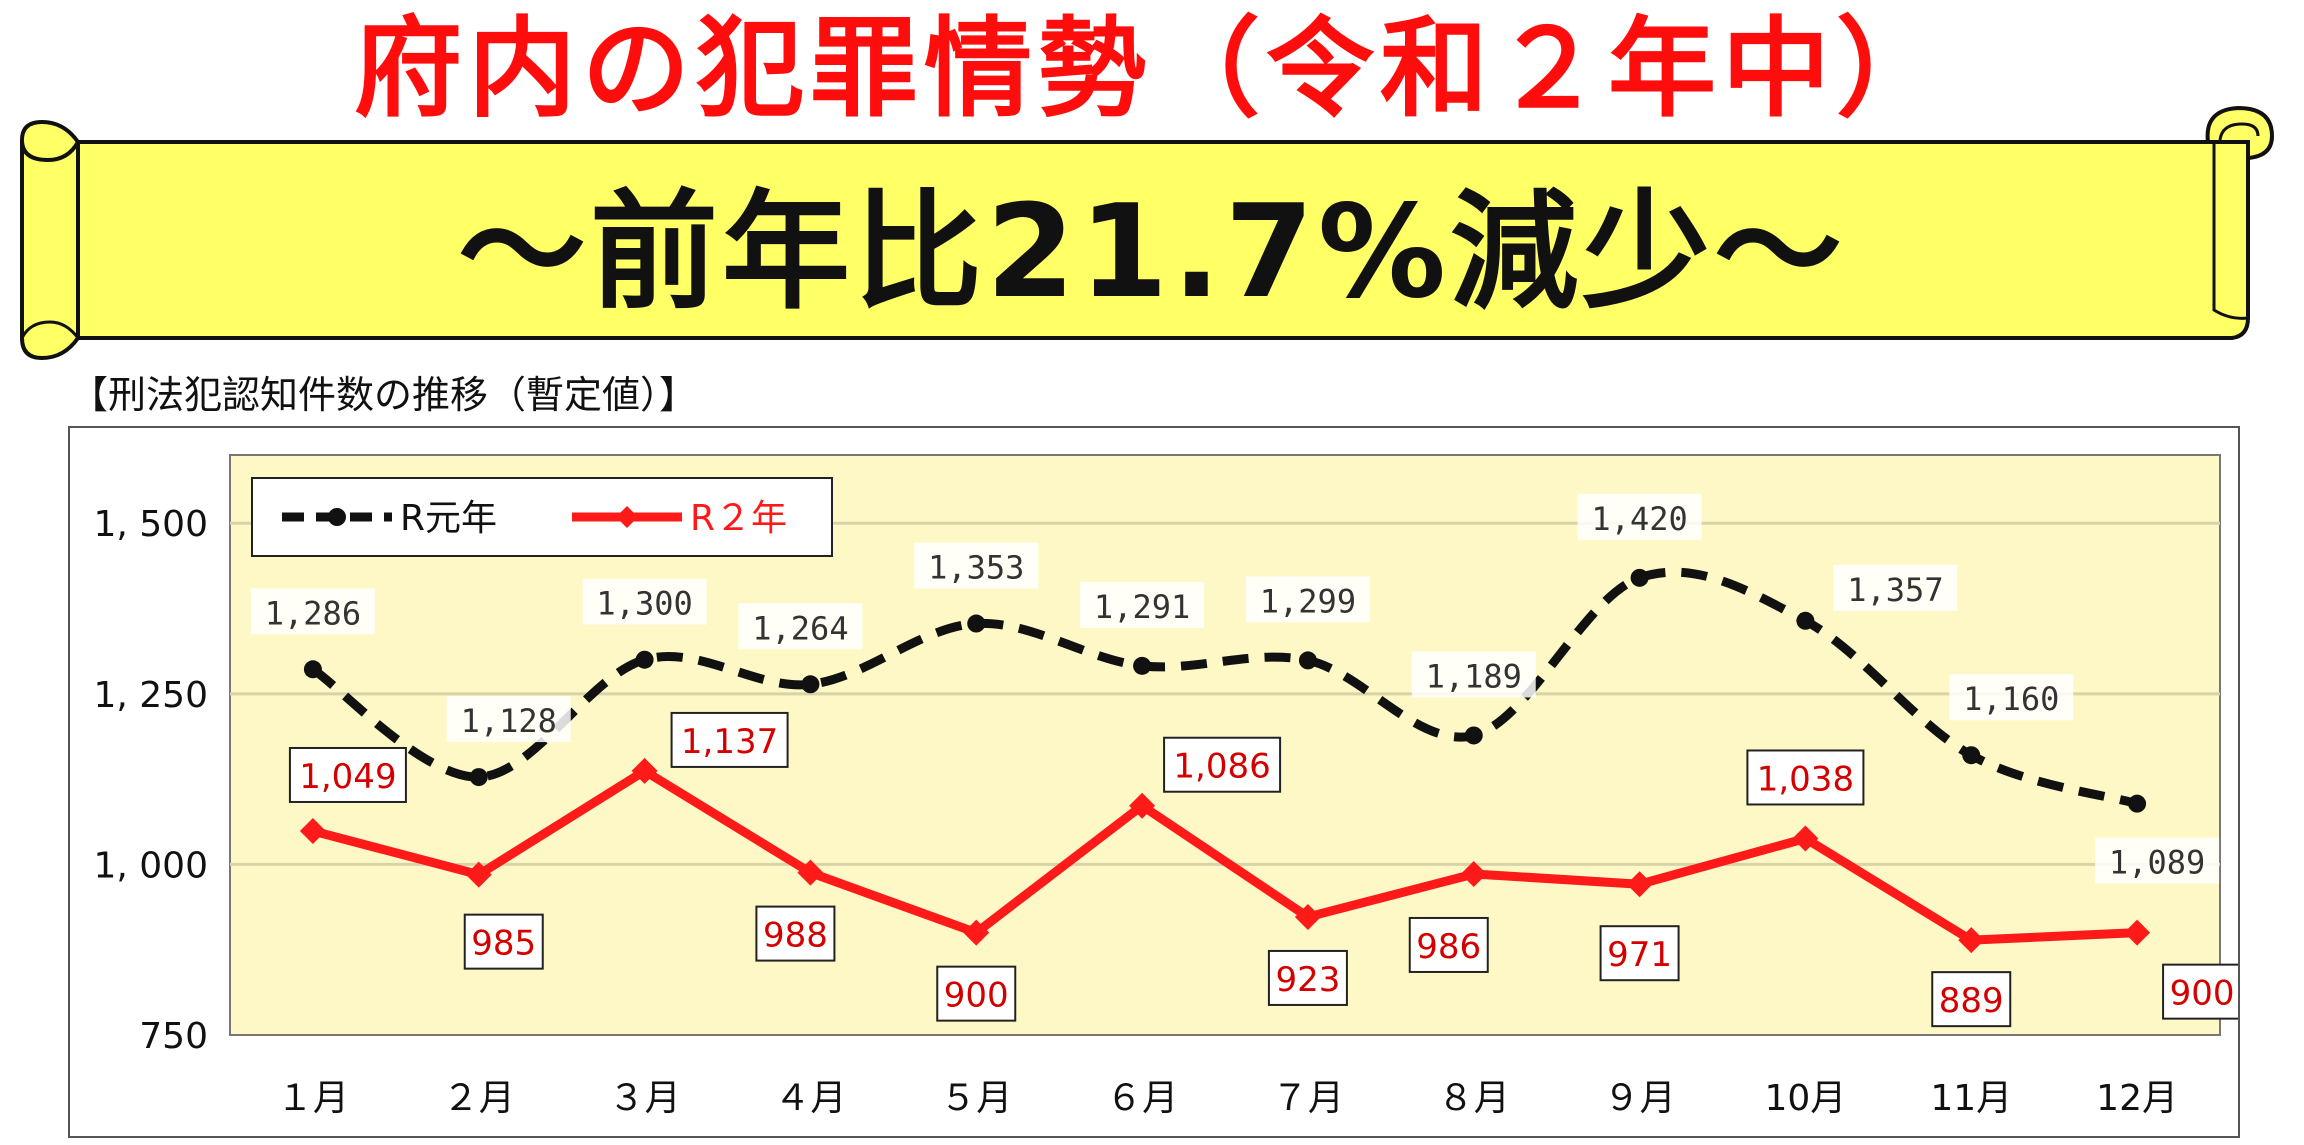 This screenshot has height=1145, width=2304. Describe the element at coordinates (337, 517) in the screenshot. I see `legend-r1-marker` at that location.